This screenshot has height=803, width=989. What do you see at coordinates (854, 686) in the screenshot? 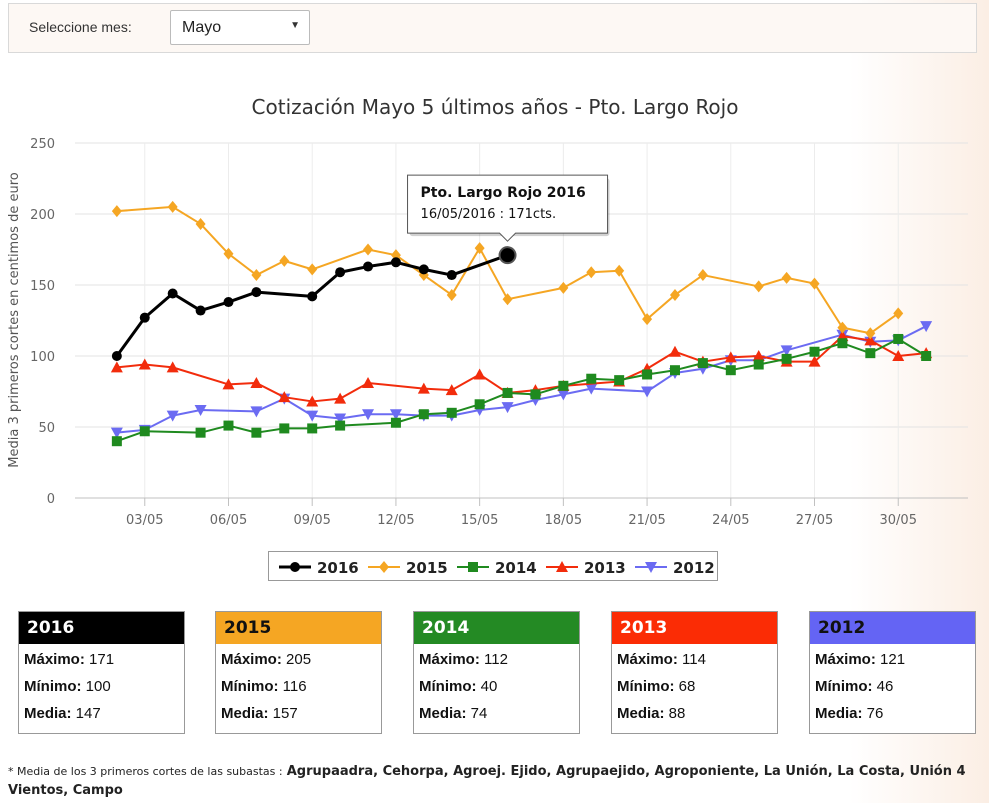
I see `stats-min-row: Mínimo: 46` at bounding box center [854, 686].